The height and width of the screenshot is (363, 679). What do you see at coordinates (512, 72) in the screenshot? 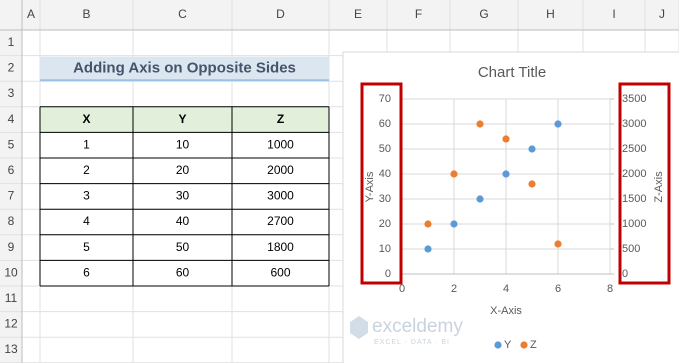
I see `chart-title: Chart Title` at bounding box center [512, 72].